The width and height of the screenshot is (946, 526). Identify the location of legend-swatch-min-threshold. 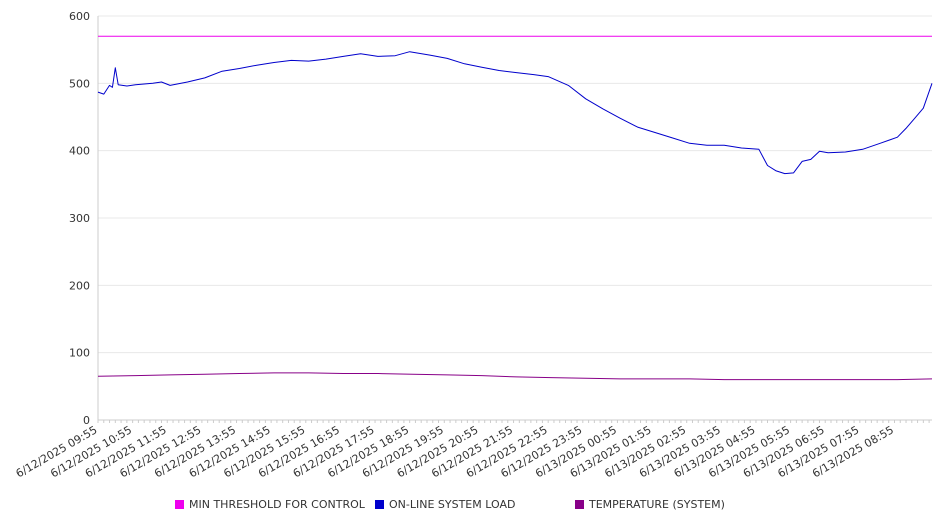
(179, 504).